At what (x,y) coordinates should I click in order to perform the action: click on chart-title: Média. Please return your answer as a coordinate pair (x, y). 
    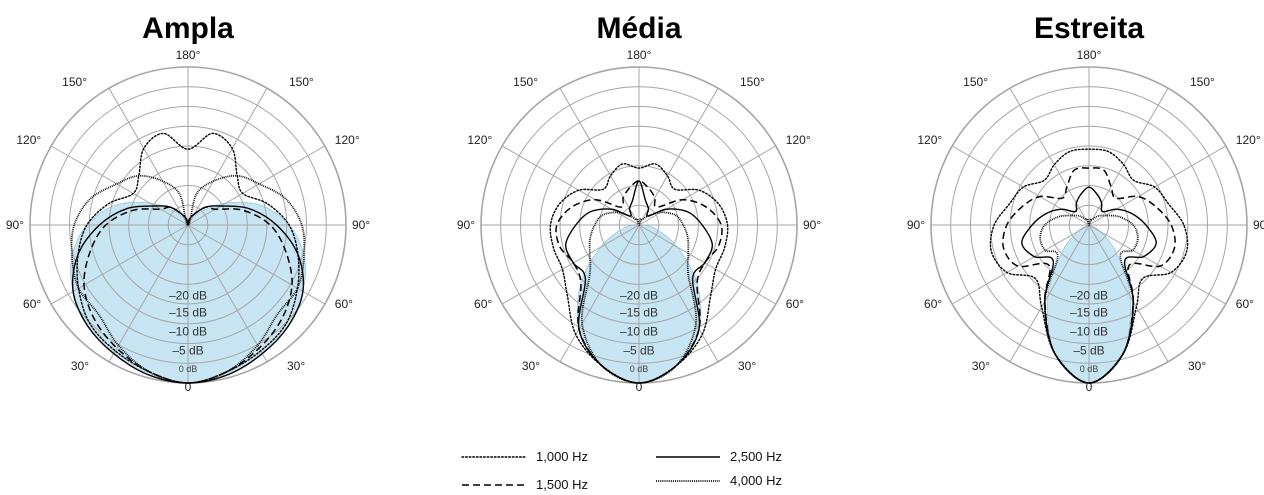
    Looking at the image, I should click on (638, 28).